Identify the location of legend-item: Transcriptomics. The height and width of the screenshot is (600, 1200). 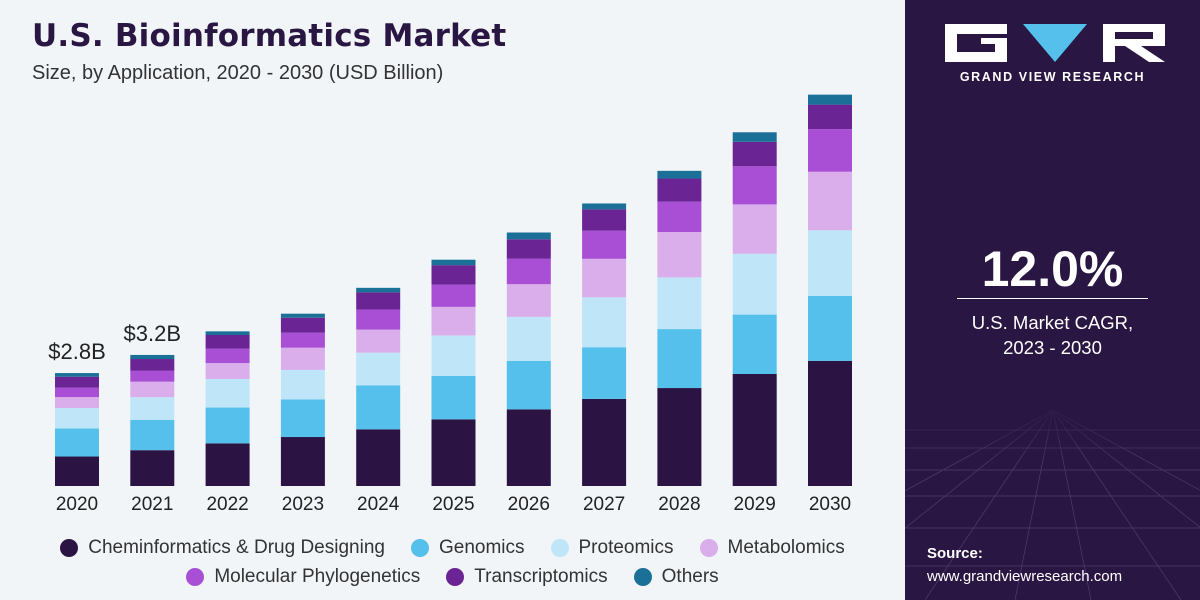
(527, 577).